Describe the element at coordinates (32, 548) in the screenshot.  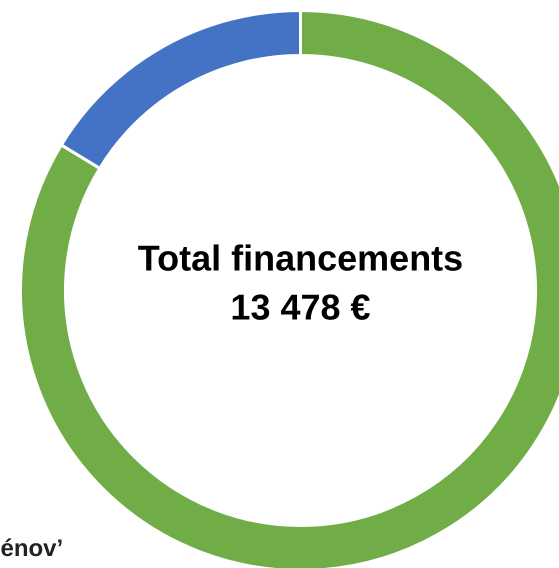
I see `text: énov’` at that location.